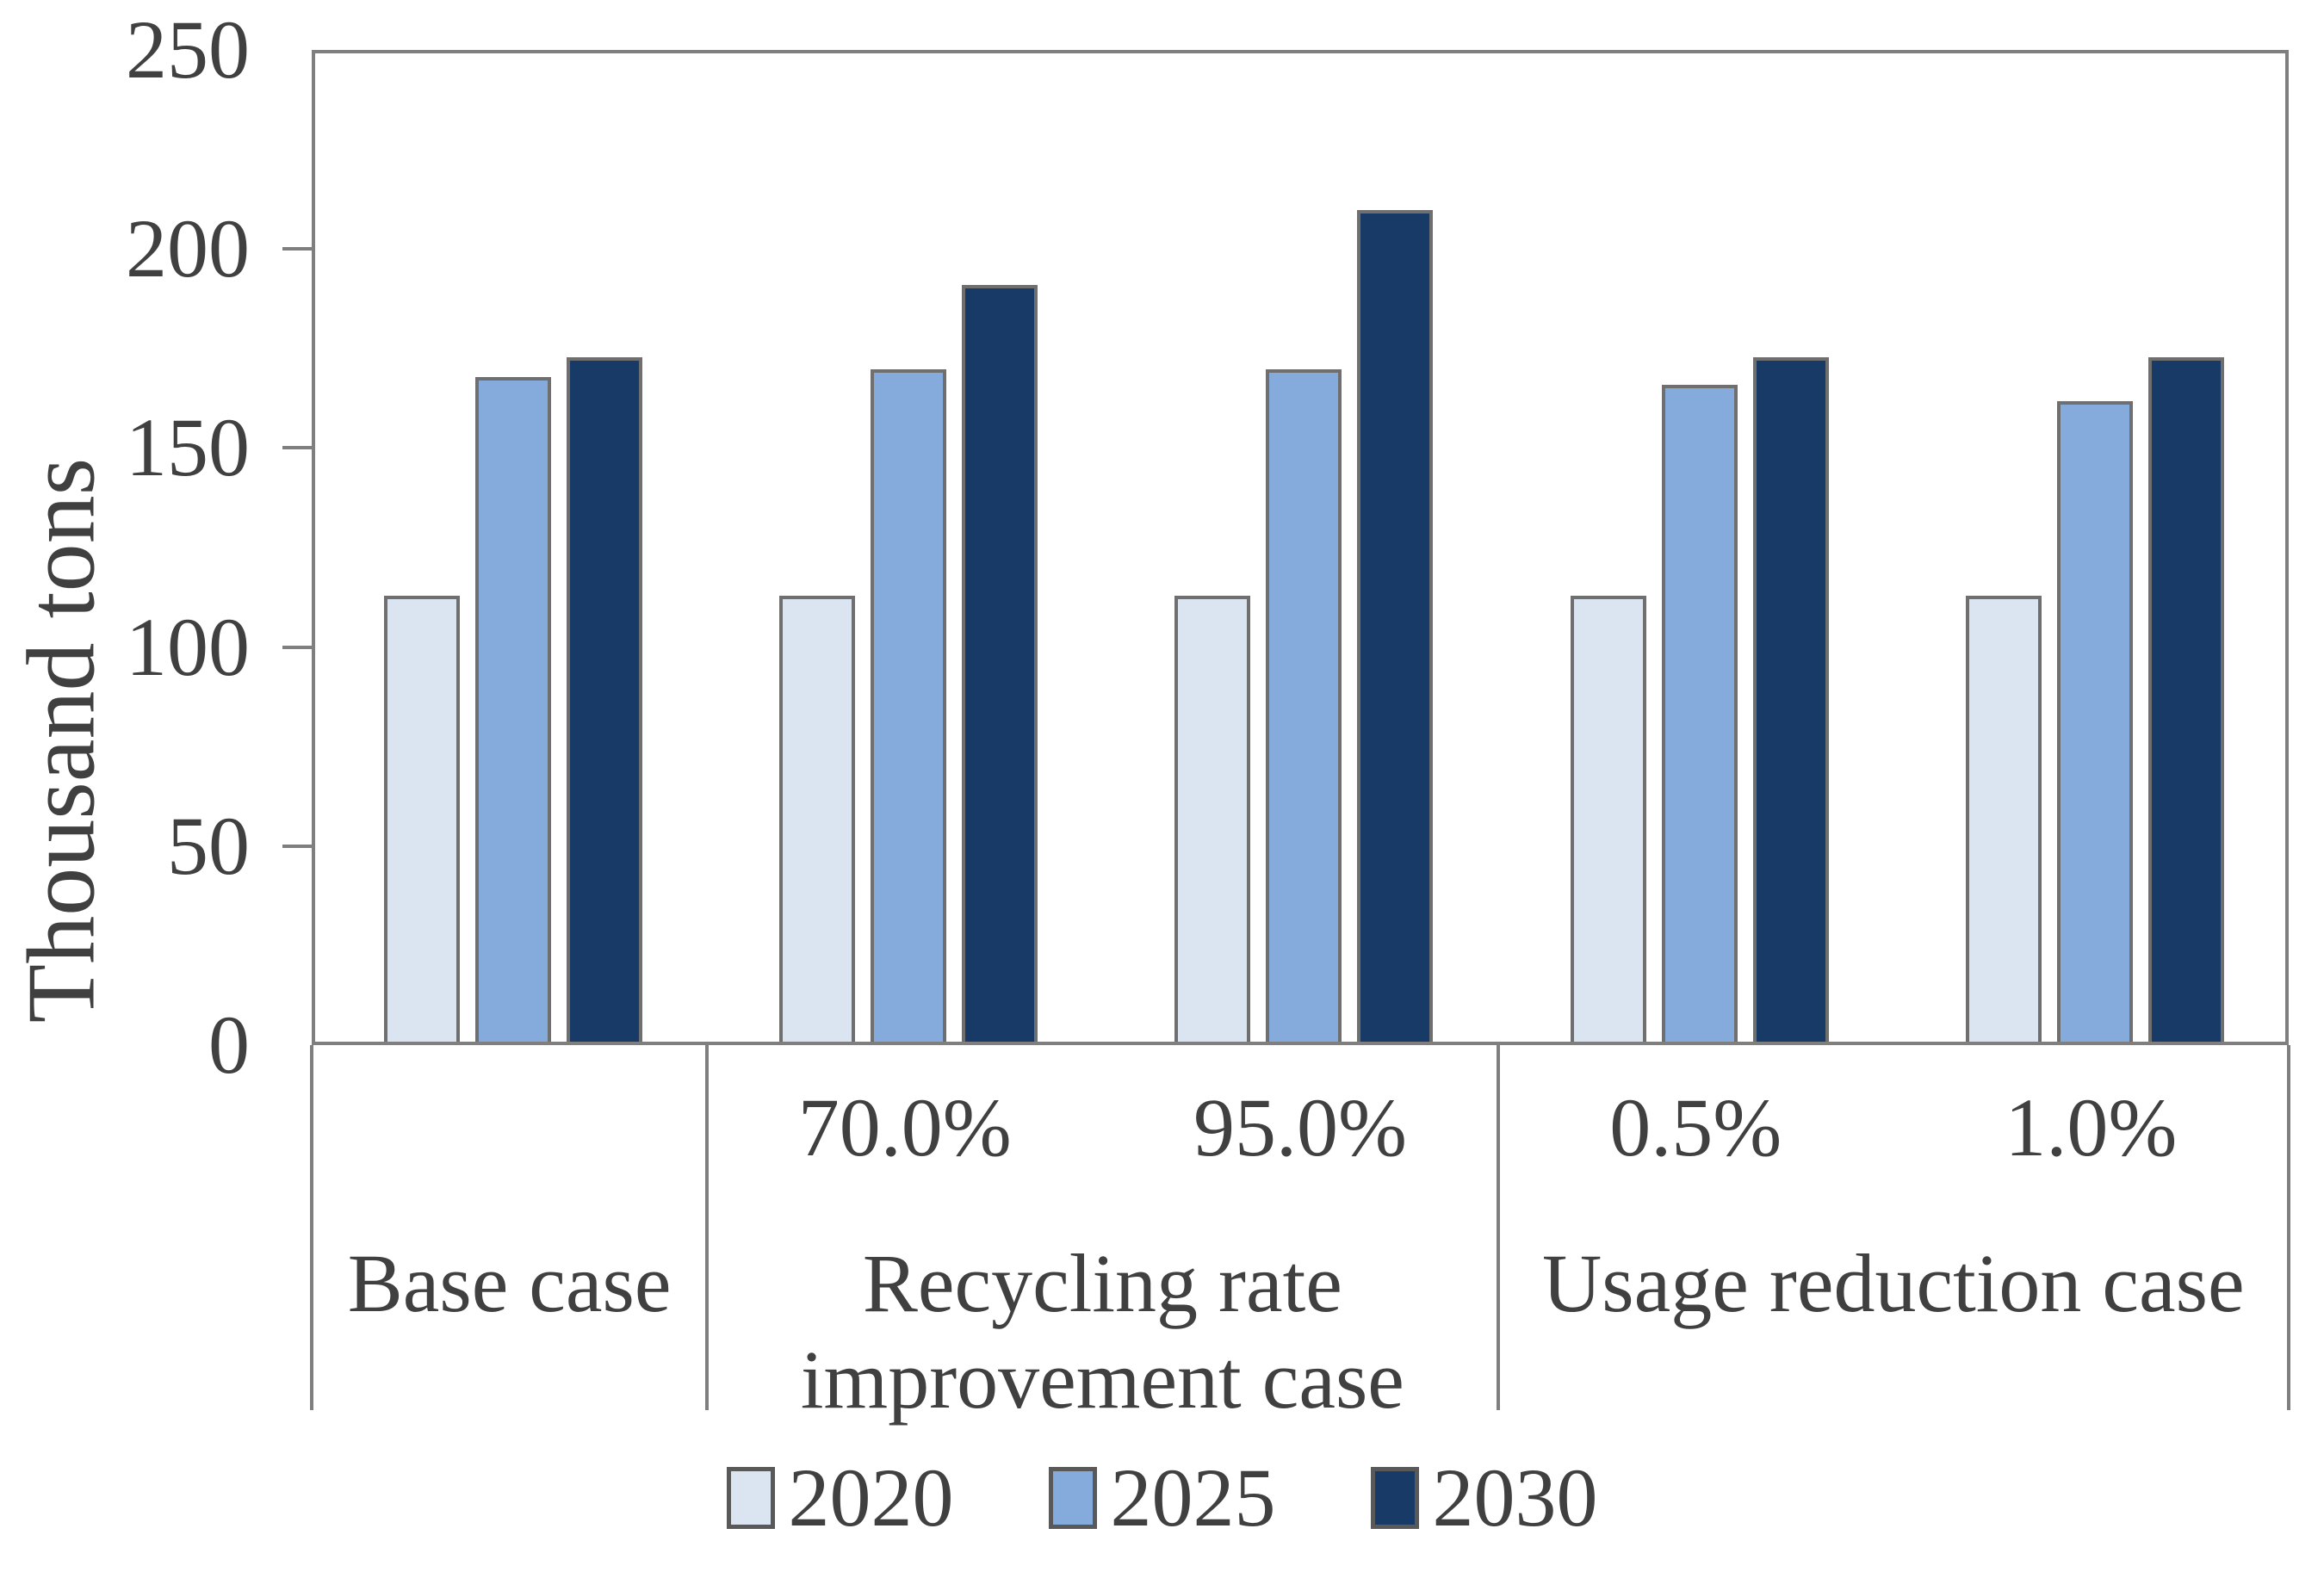  I want to click on legend-item-2030: 2030, so click(1484, 1498).